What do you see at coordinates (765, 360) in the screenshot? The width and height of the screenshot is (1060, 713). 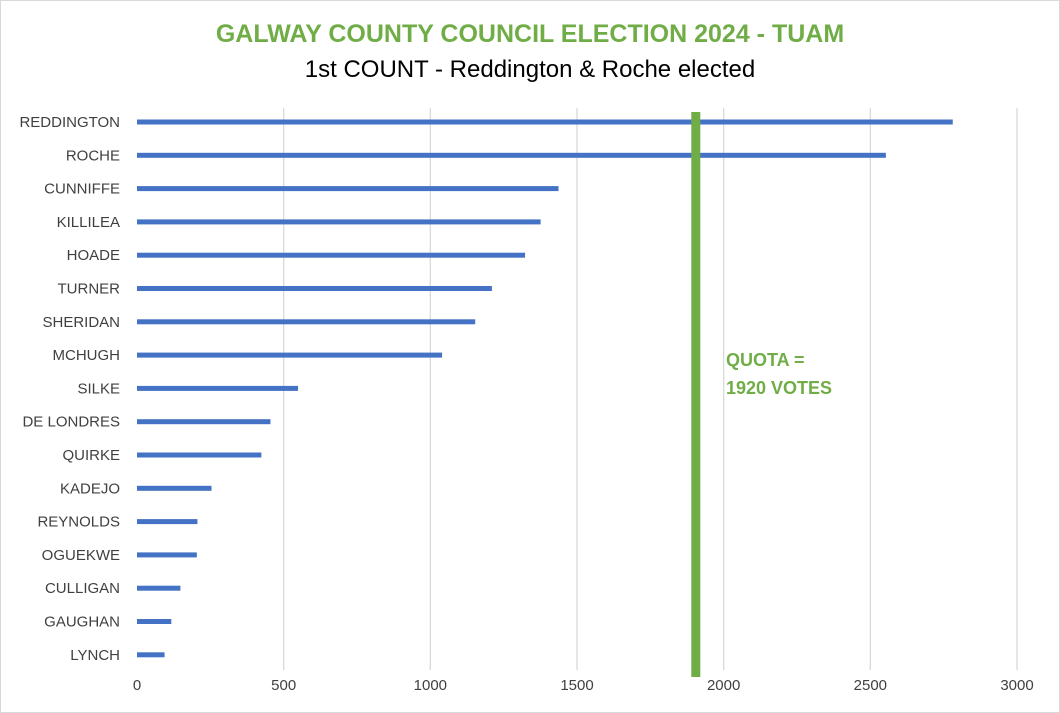 I see `quota-label-line1: QUOTA =` at bounding box center [765, 360].